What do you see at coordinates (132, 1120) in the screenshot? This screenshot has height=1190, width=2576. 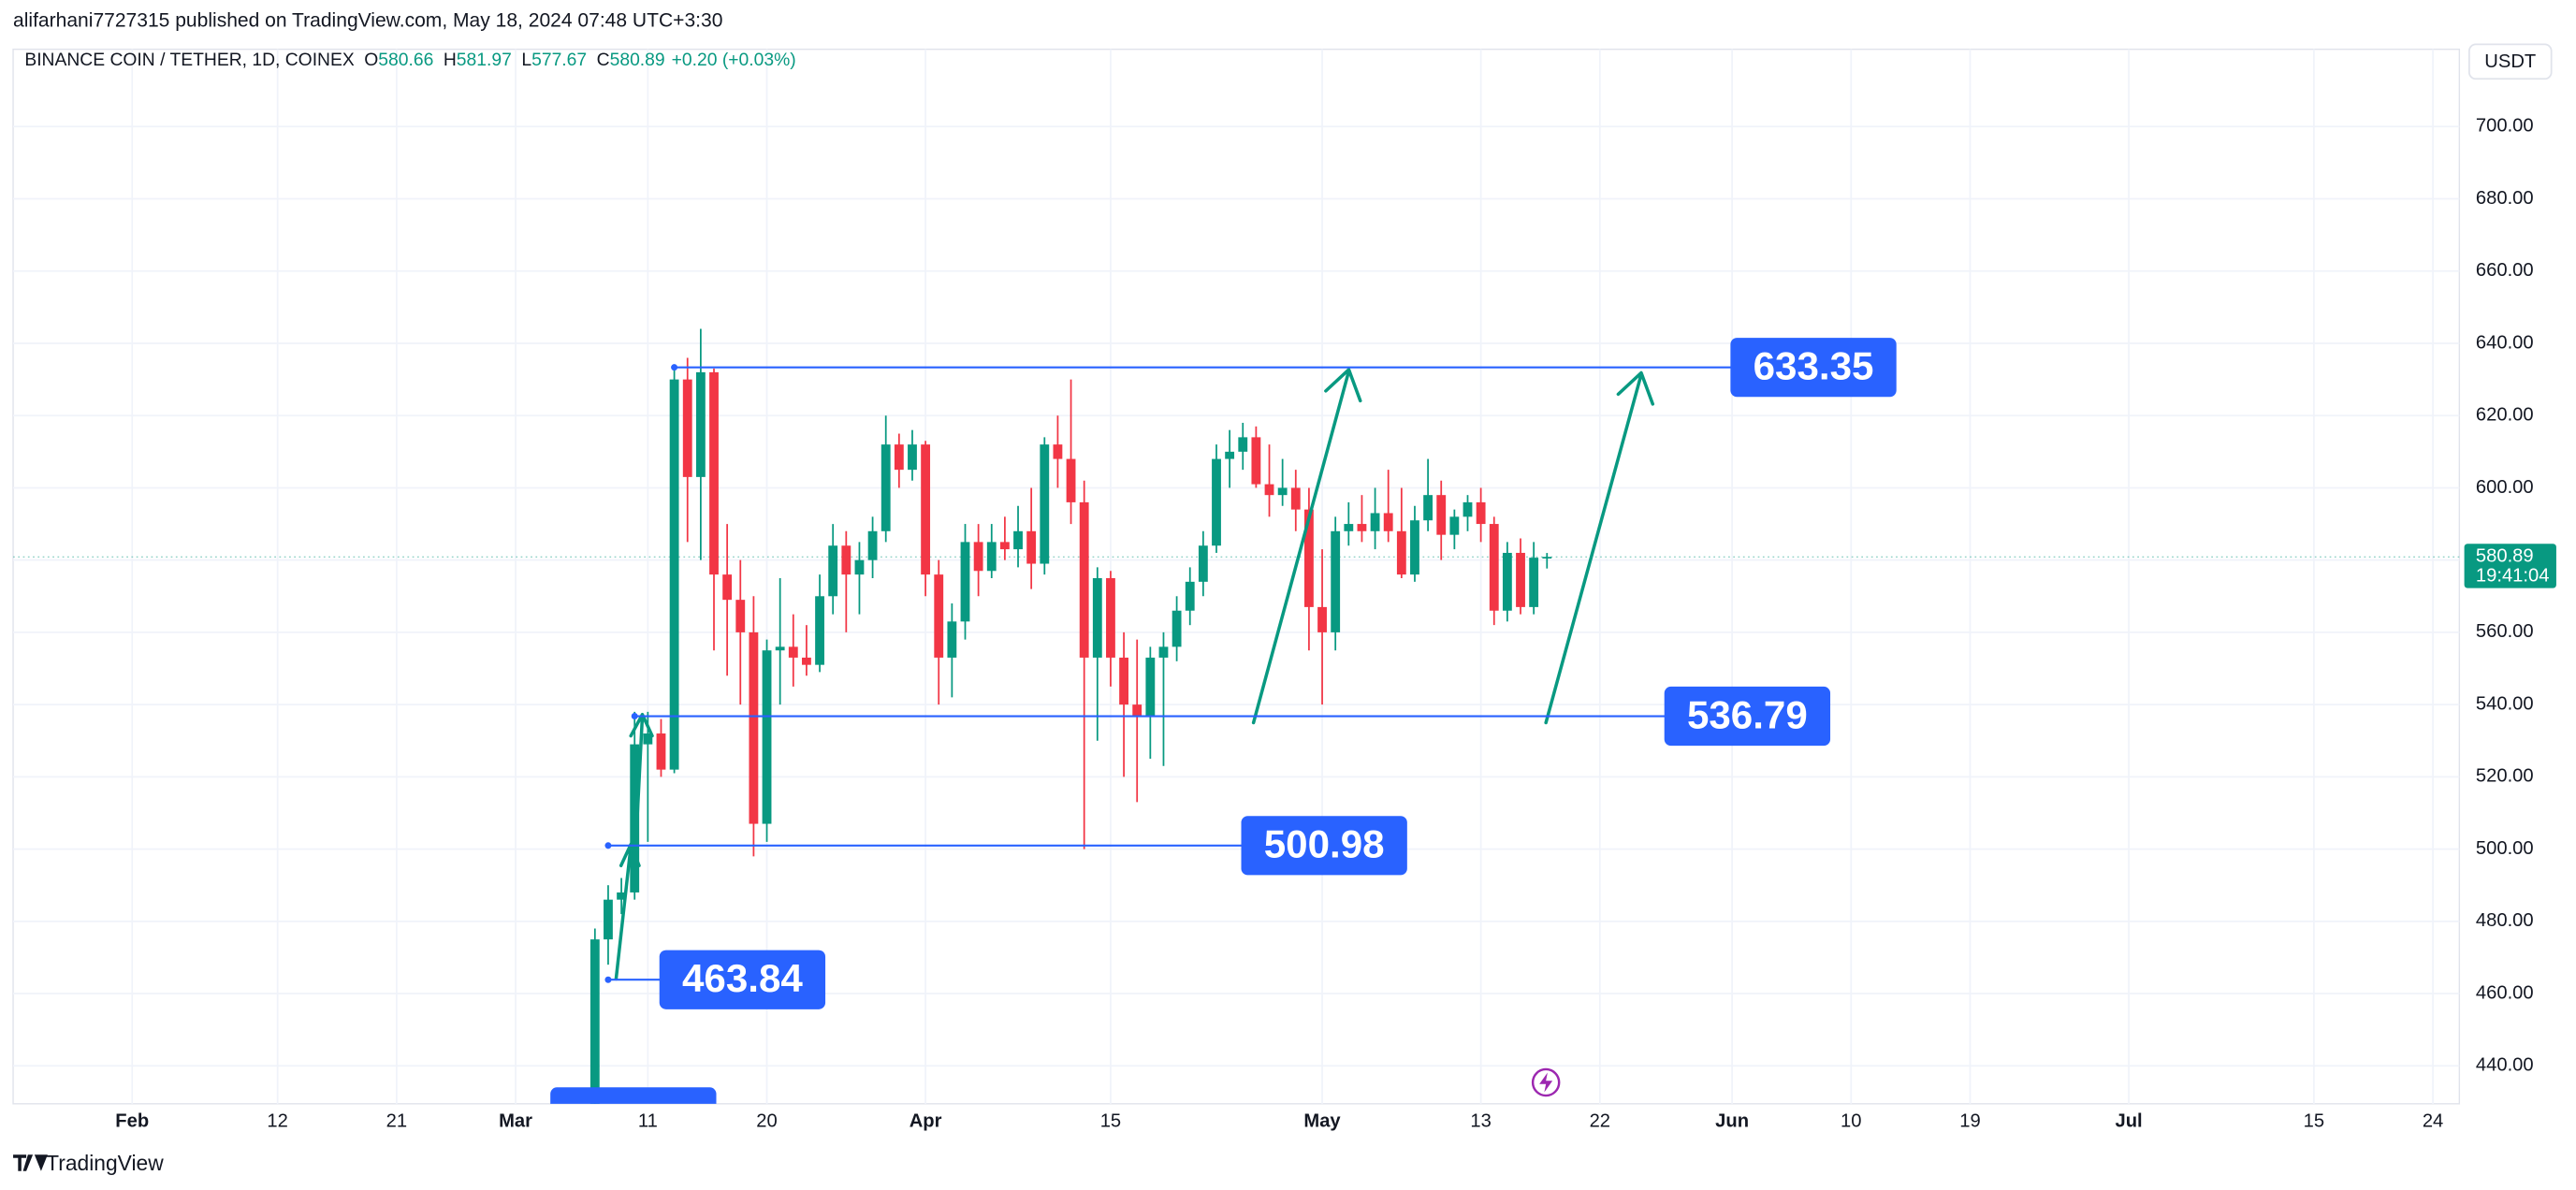 I see `x-tick-label: Feb` at bounding box center [132, 1120].